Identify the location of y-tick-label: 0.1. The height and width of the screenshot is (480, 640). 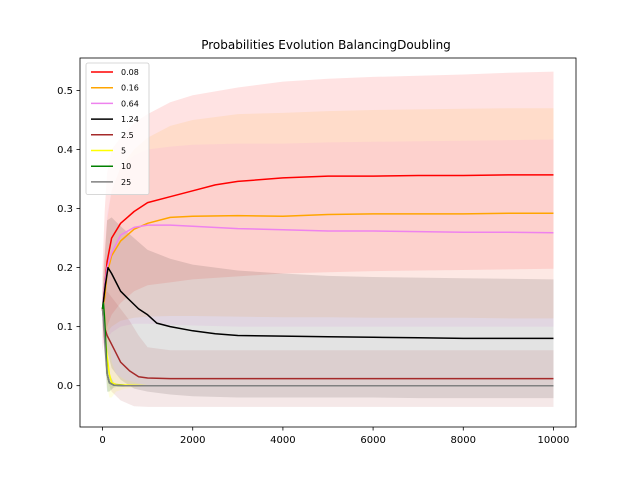
(65, 327).